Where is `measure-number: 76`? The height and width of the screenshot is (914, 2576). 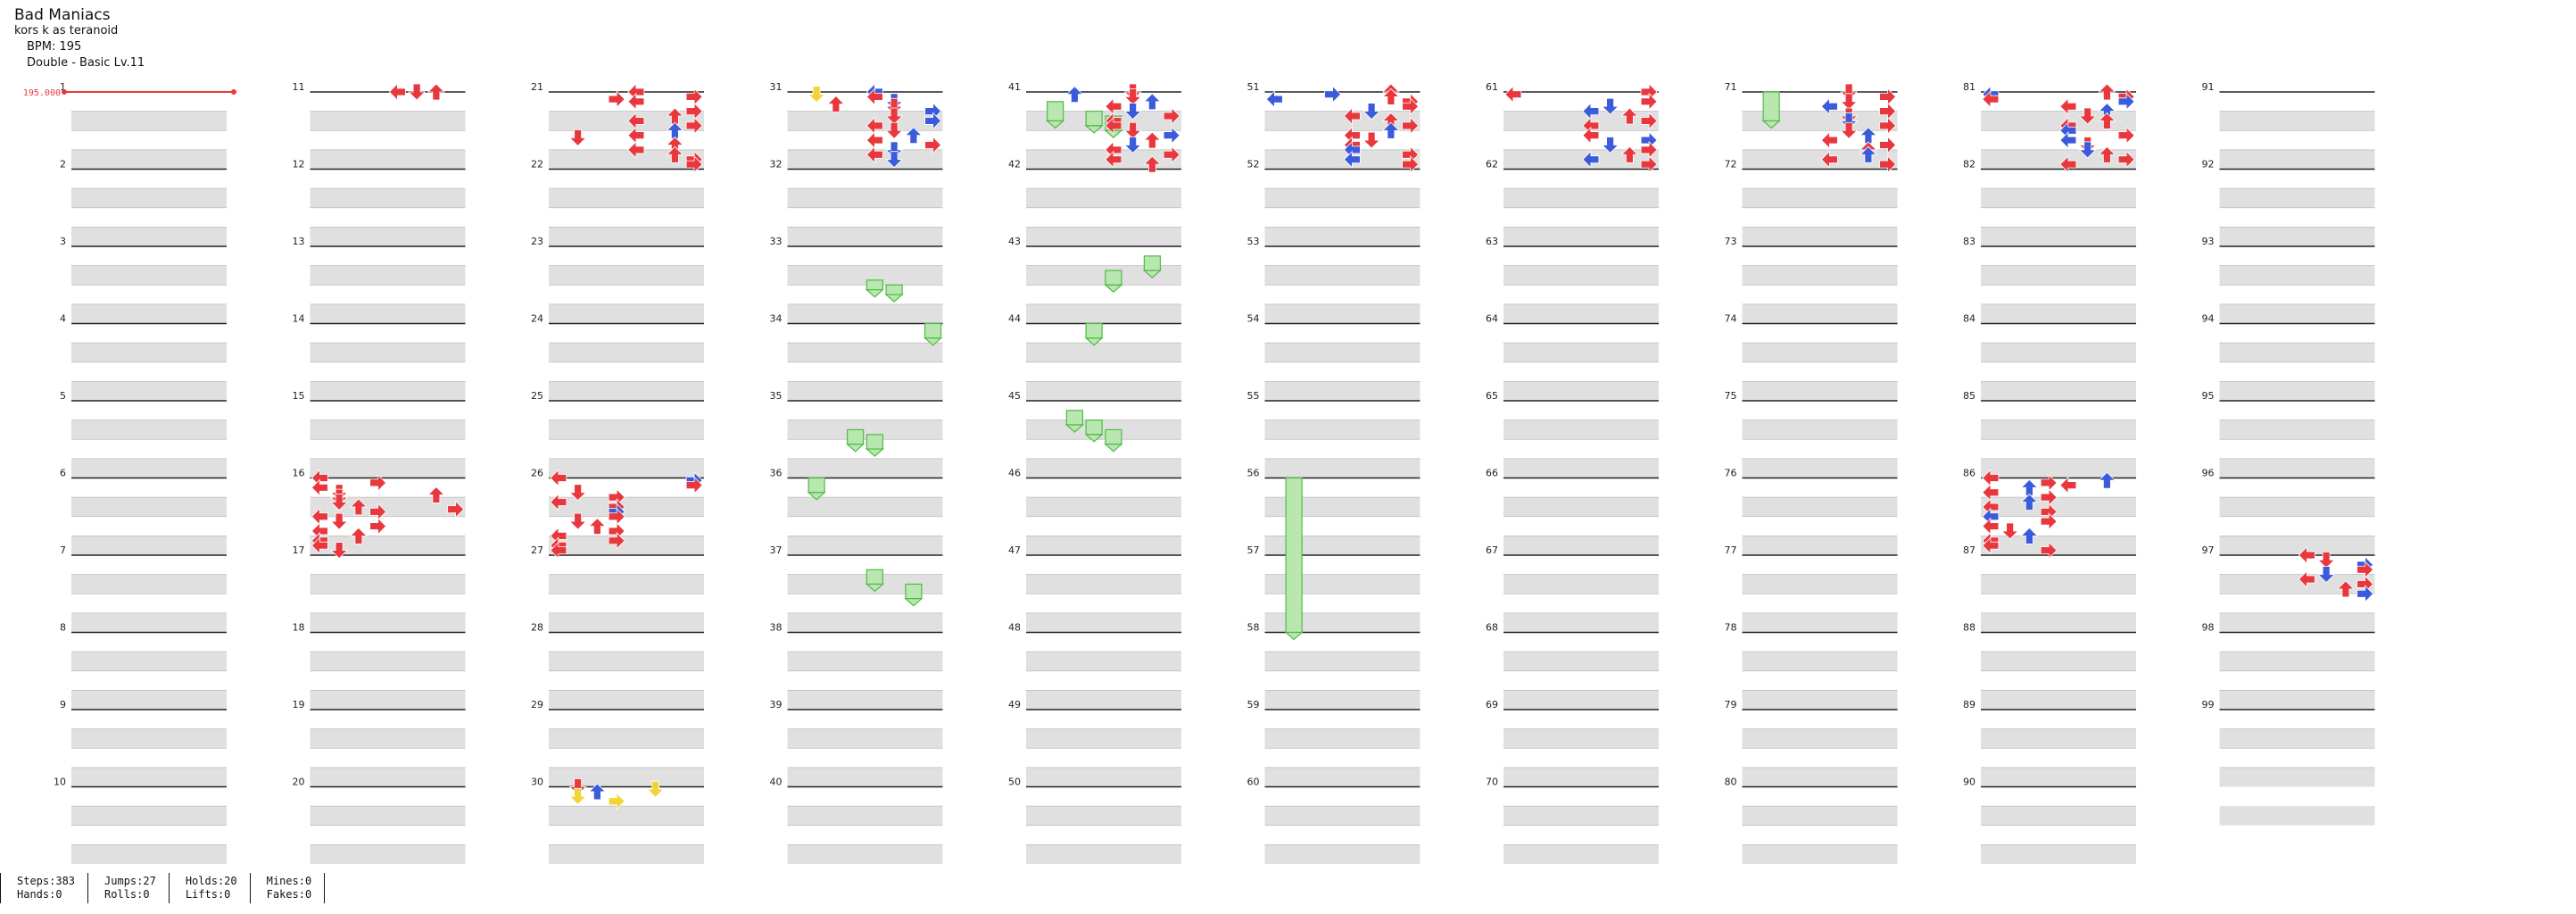 measure-number: 76 is located at coordinates (1731, 473).